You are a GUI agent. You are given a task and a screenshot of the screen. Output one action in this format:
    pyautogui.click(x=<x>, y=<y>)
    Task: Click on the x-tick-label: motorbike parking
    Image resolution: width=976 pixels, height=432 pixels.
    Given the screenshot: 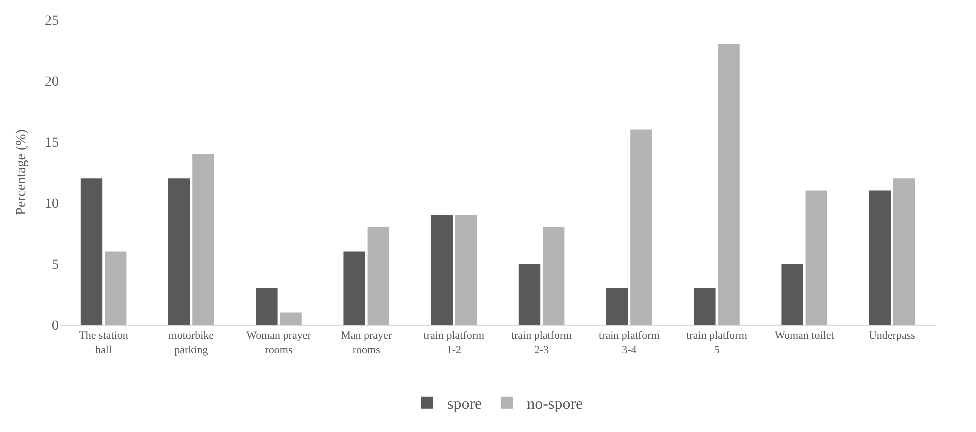 What is the action you would take?
    pyautogui.click(x=191, y=343)
    